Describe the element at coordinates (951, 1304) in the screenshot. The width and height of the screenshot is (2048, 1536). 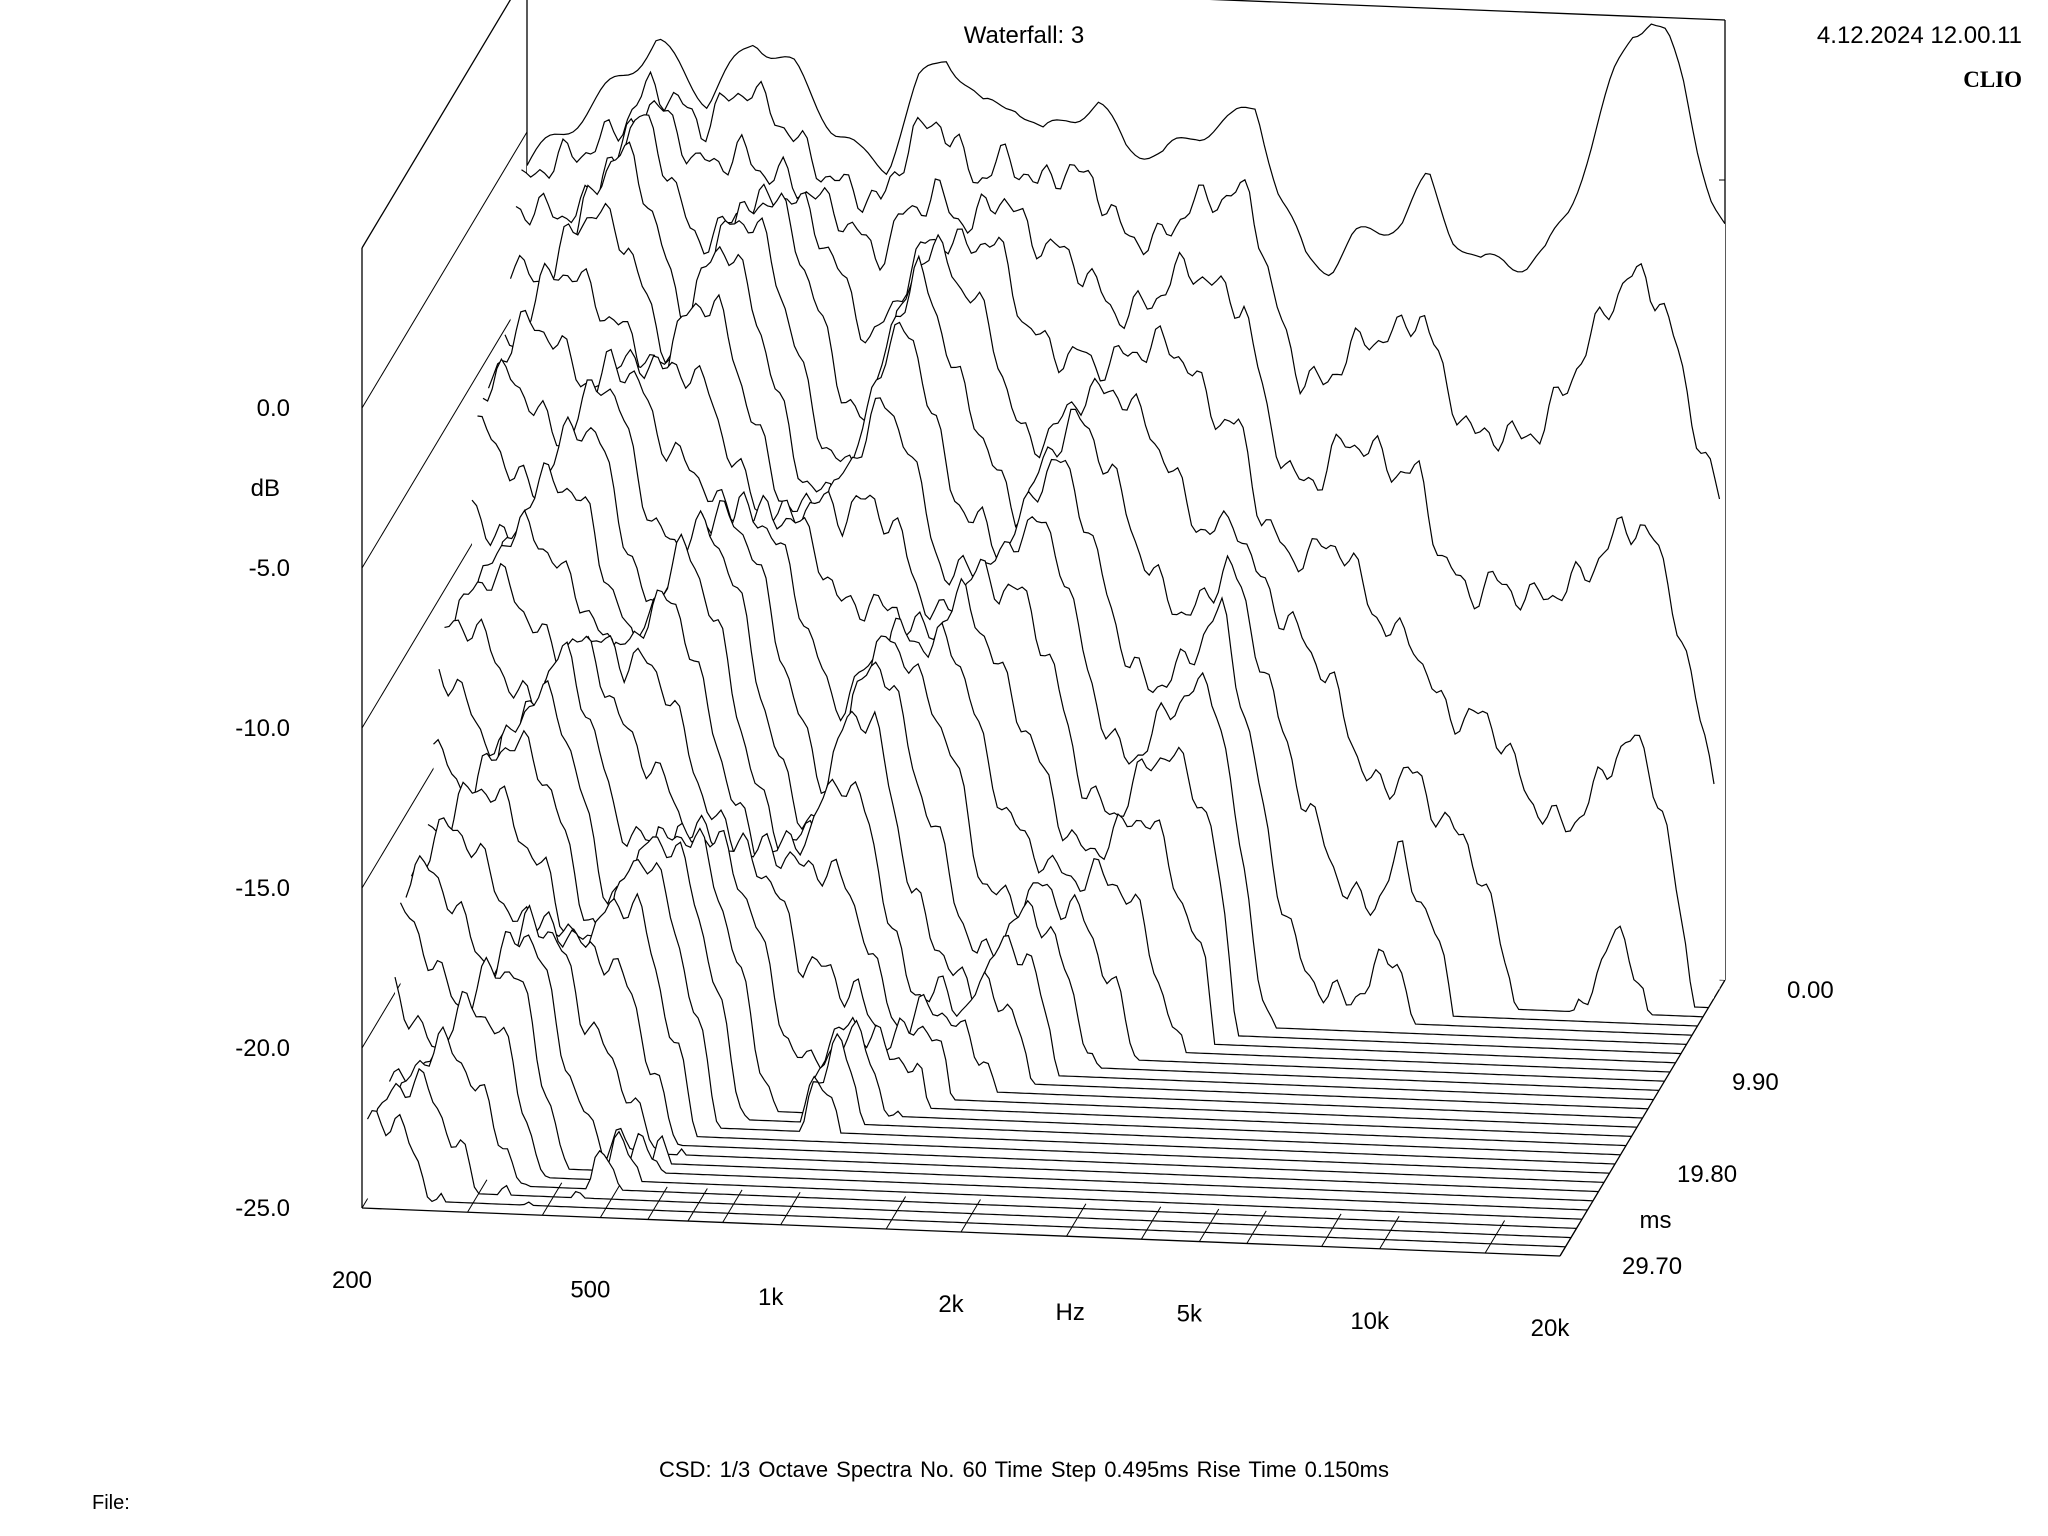
I see `freq-tick-label: 2k` at that location.